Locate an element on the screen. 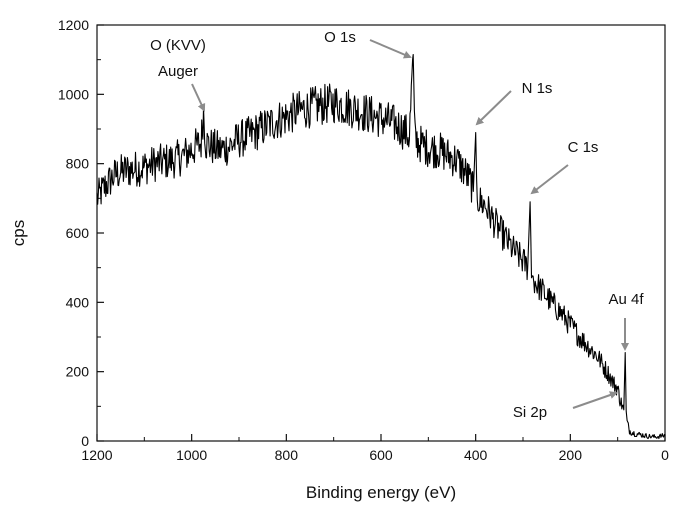  y-tick-label: 1200 is located at coordinates (73, 25).